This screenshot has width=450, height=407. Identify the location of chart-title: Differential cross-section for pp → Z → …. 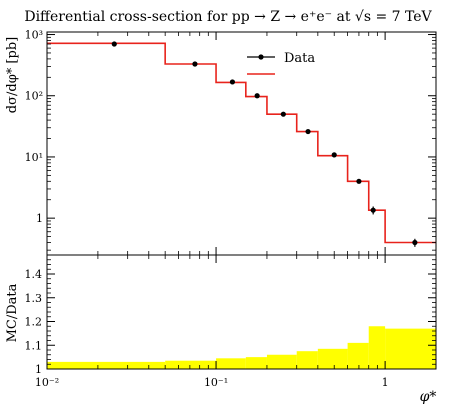
(228, 17).